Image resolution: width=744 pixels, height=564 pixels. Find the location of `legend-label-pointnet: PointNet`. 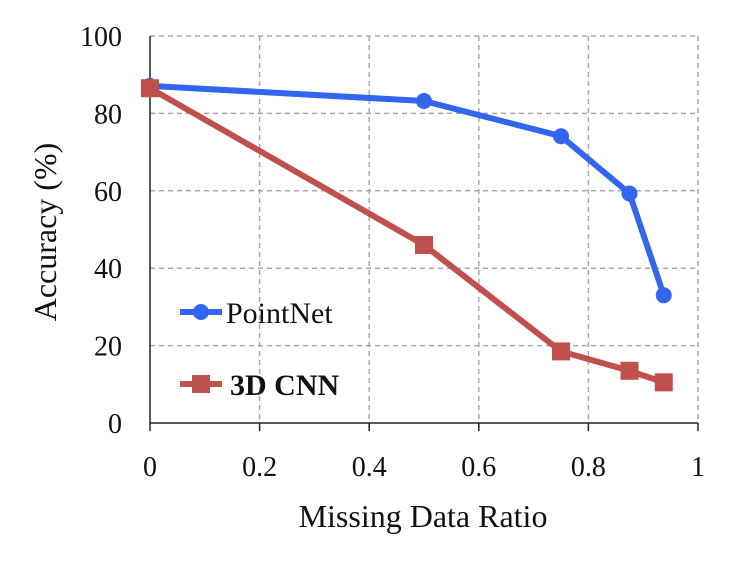

legend-label-pointnet: PointNet is located at coordinates (279, 313).